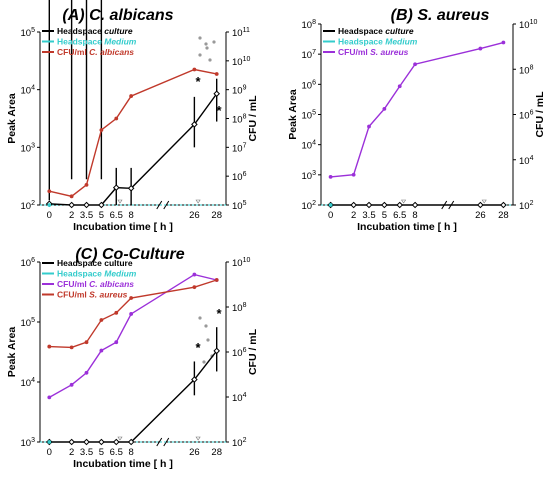 The image size is (550, 484). I want to click on y2-tick-label: 10¹⁰, so click(528, 25).